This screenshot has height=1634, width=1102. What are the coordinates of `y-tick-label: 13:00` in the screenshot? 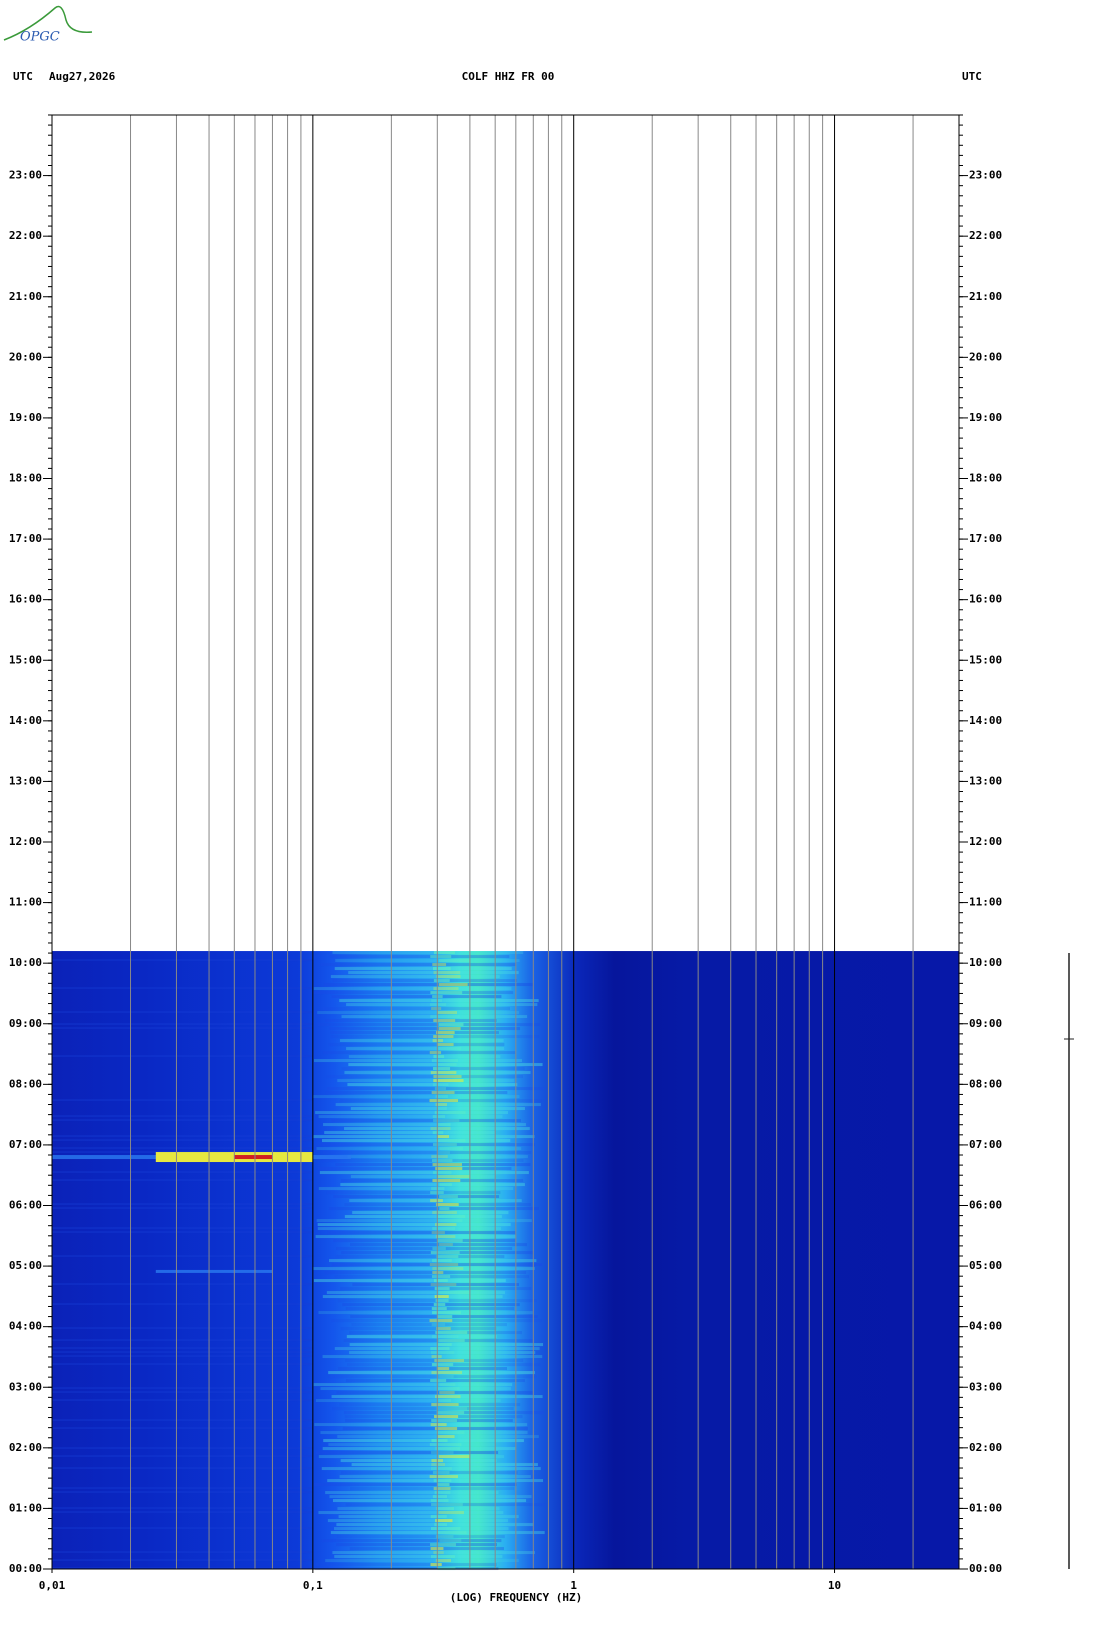 It's located at (25, 780).